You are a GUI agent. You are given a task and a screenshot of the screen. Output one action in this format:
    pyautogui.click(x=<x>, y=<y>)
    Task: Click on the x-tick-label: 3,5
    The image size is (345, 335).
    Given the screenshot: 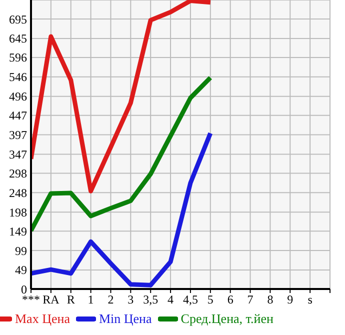 What is the action you would take?
    pyautogui.click(x=150, y=299)
    